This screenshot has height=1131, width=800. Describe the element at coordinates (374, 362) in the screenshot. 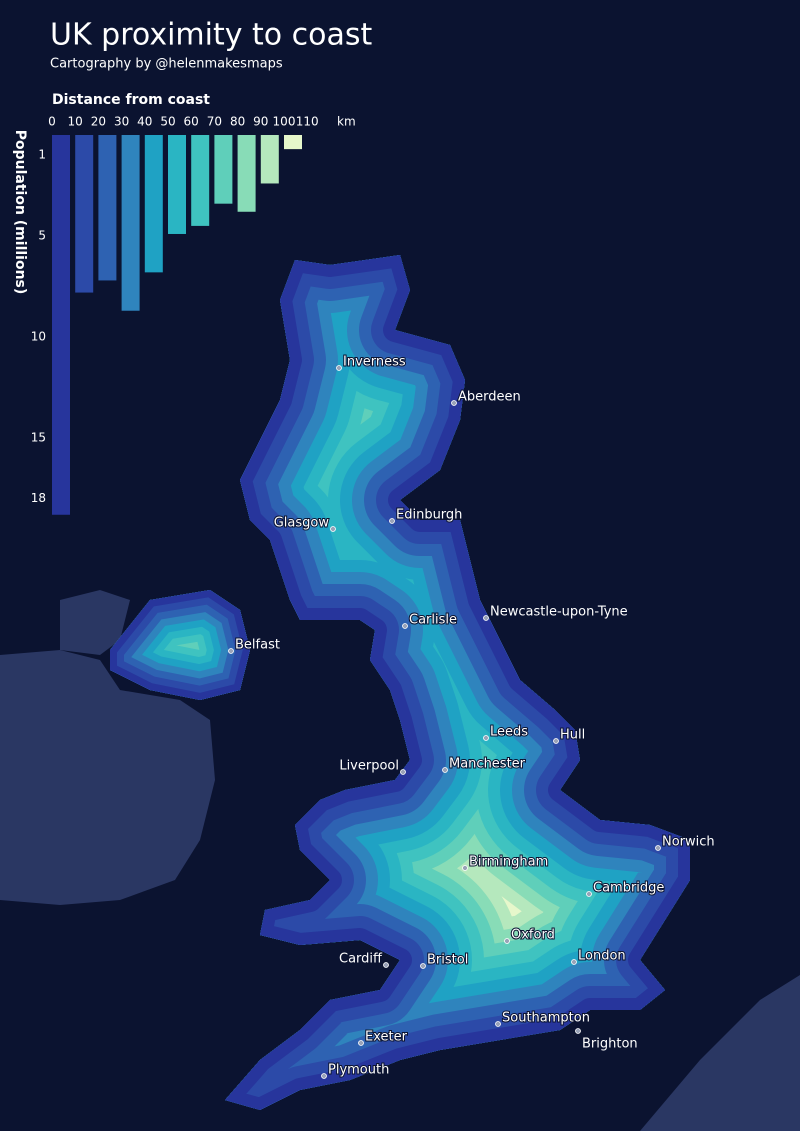

I see `city-label: Inverness` at that location.